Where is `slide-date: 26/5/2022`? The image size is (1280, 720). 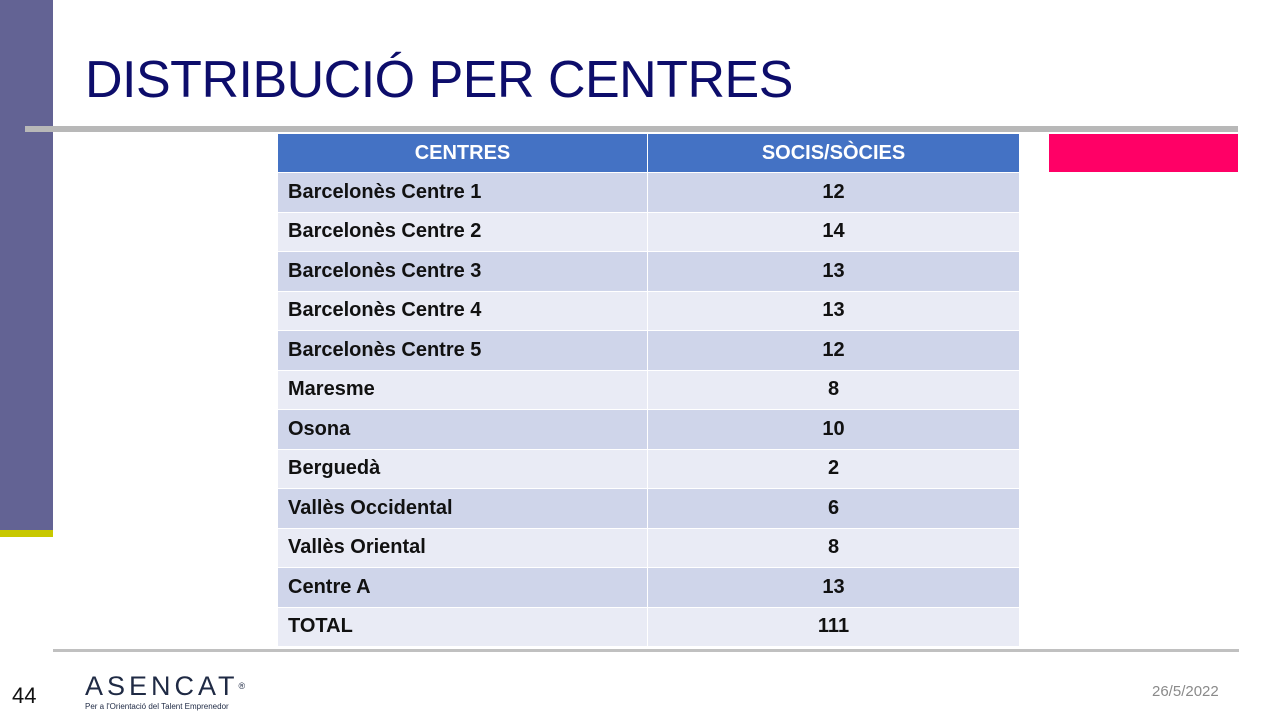 slide-date: 26/5/2022 is located at coordinates (1185, 691).